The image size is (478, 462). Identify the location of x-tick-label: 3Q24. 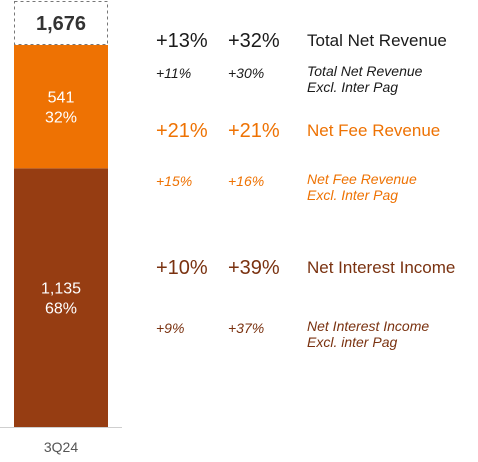
(61, 447).